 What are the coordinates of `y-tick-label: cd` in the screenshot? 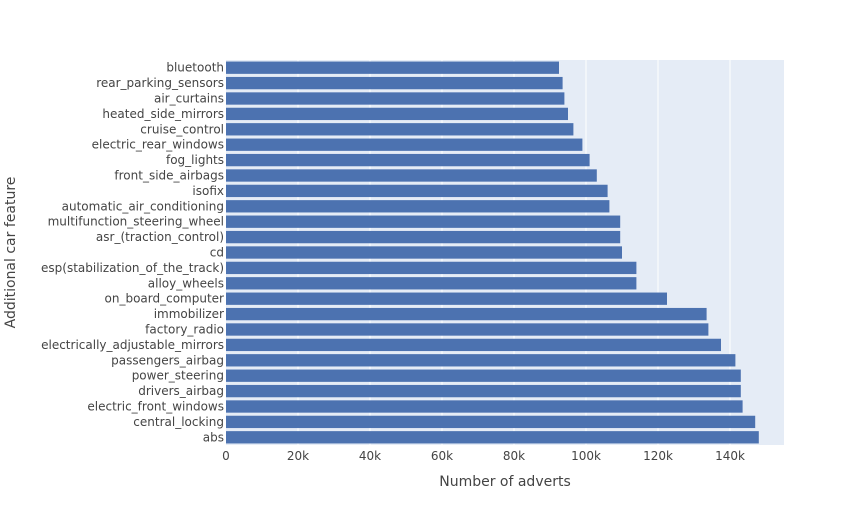 It's located at (217, 253).